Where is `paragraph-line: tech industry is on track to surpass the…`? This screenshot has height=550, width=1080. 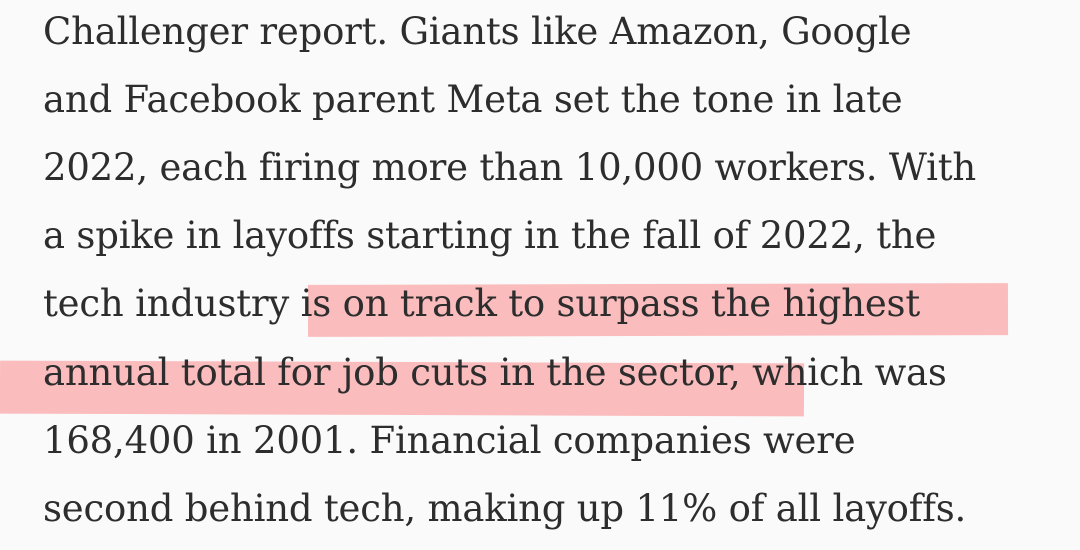 paragraph-line: tech industry is on track to surpass the… is located at coordinates (482, 303).